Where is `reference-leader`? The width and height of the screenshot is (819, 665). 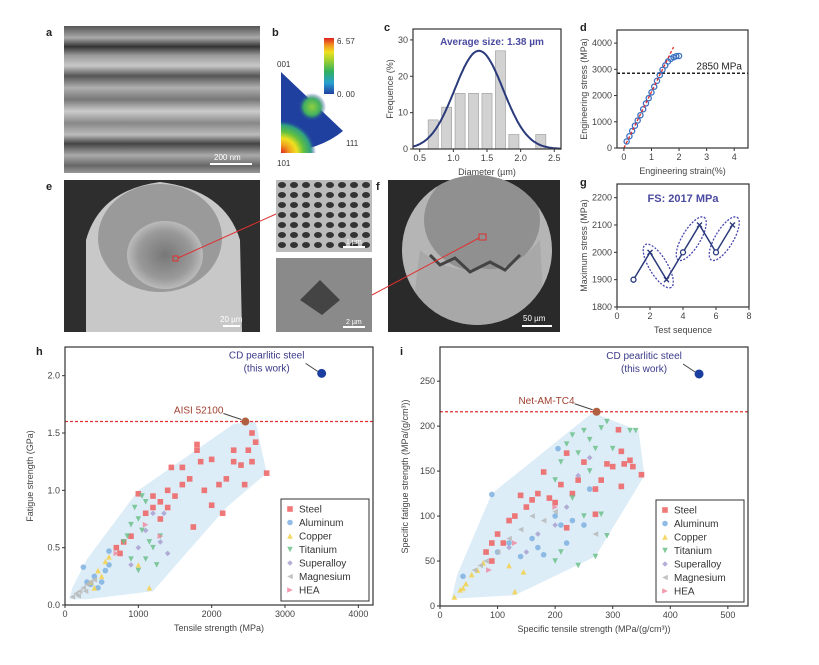 reference-leader is located at coordinates (232, 417).